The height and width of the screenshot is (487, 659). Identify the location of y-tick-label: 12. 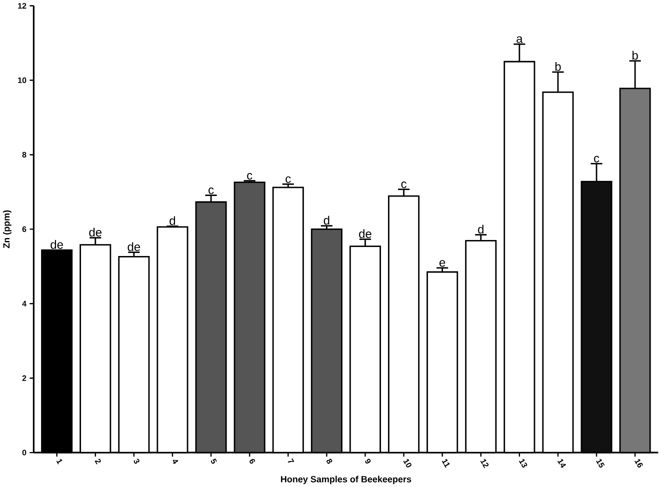
(22, 5).